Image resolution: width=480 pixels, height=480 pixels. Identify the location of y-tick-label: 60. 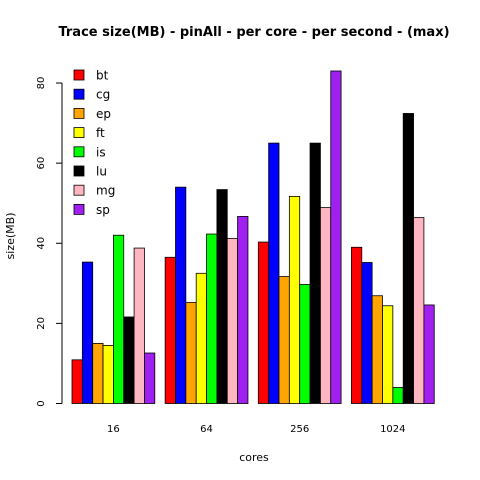
(41, 163).